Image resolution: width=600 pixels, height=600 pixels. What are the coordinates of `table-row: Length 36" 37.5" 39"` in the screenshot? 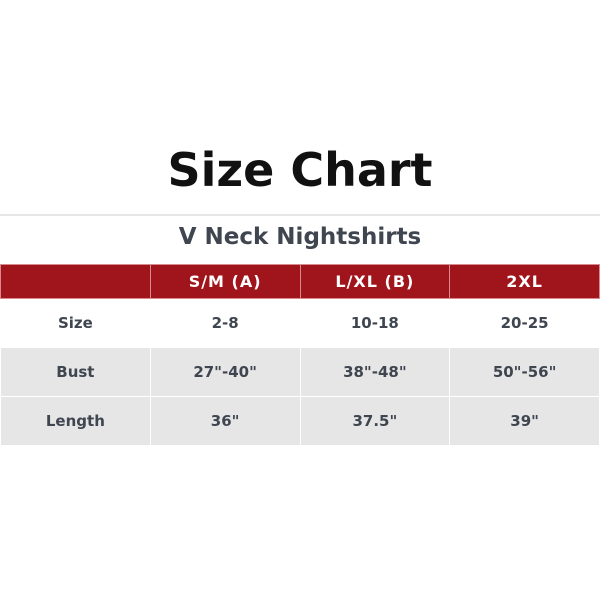 It's located at (300, 421).